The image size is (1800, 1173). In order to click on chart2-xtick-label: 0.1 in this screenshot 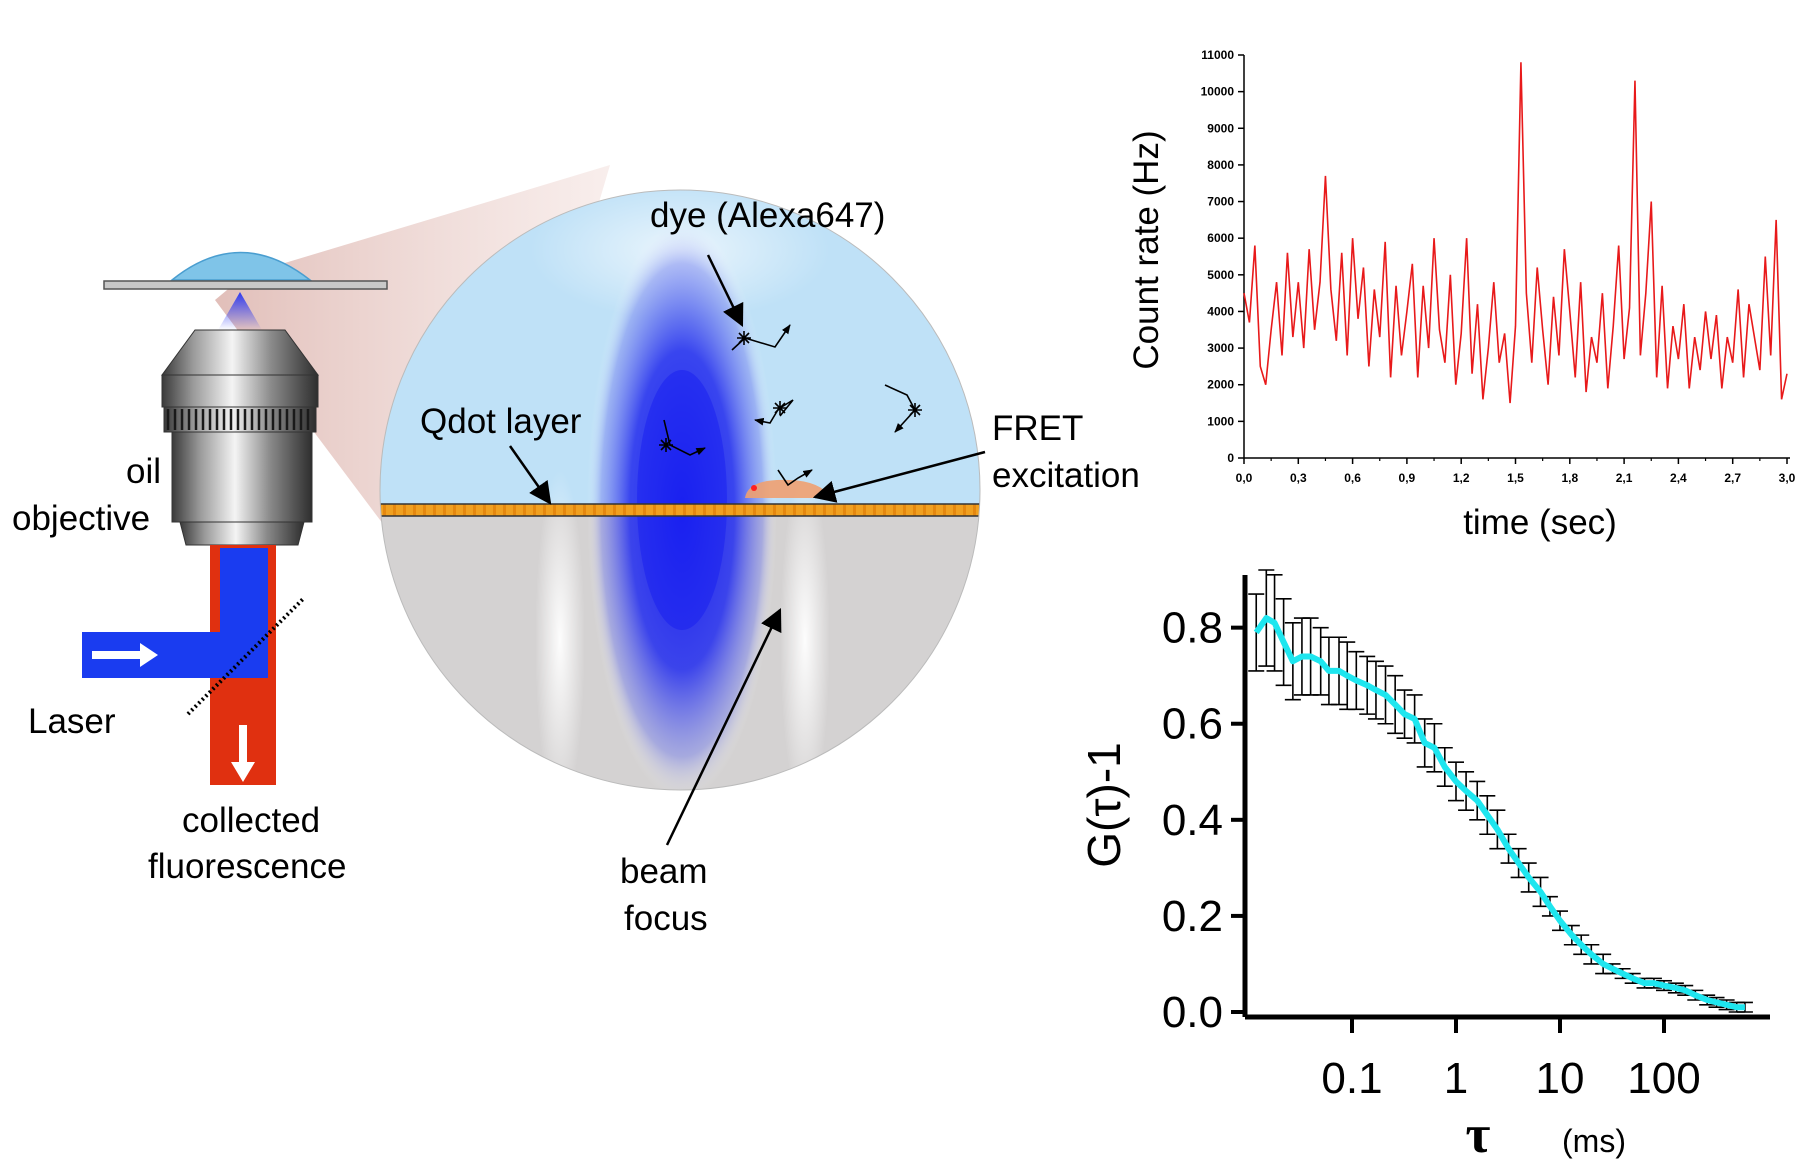, I will do `click(1351, 1078)`.